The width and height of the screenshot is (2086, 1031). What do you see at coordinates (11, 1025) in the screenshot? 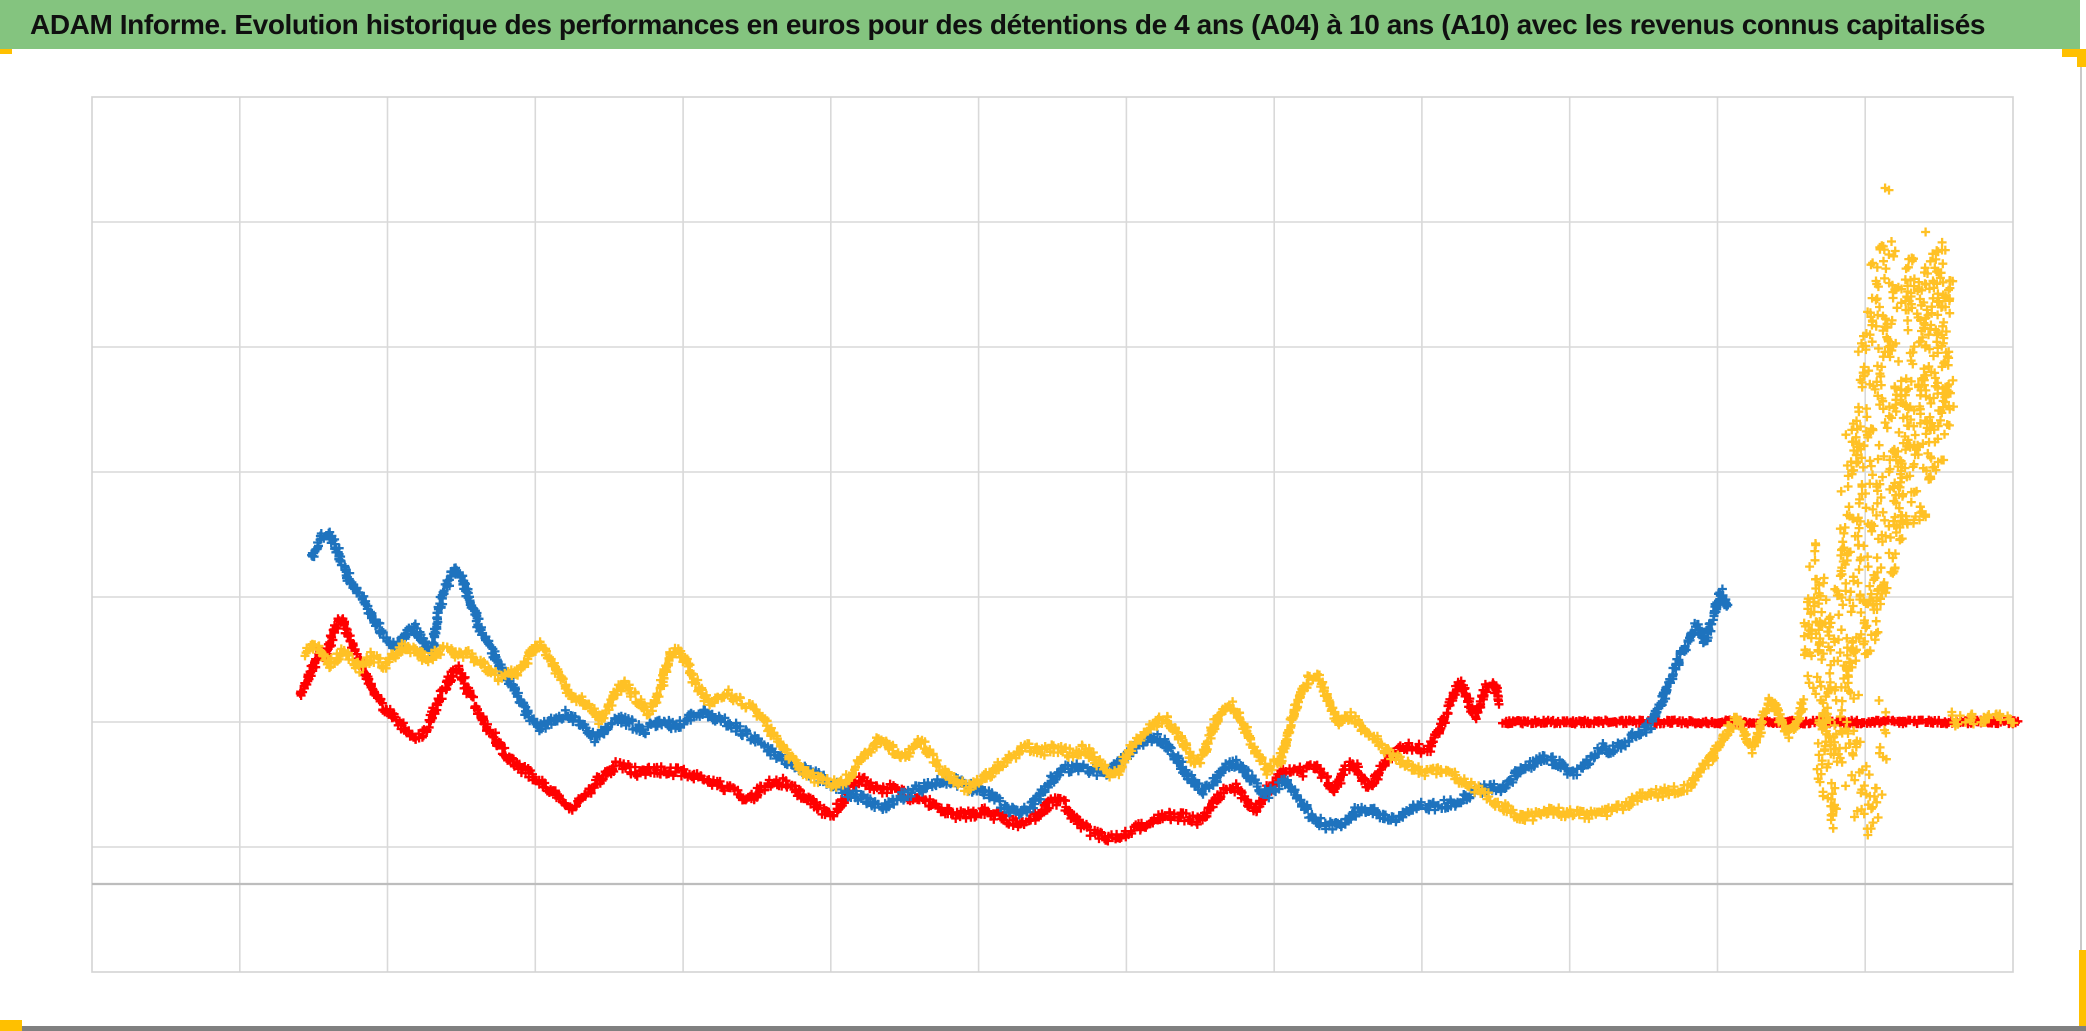
I see `yellow-cell-accent-bottom-left` at bounding box center [11, 1025].